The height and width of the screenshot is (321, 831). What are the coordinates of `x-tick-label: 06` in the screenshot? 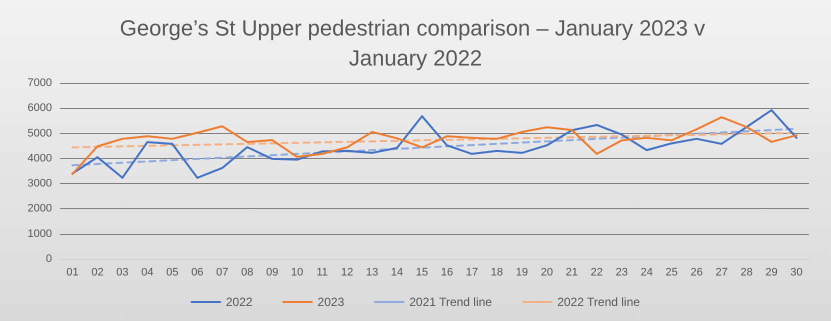 It's located at (197, 272).